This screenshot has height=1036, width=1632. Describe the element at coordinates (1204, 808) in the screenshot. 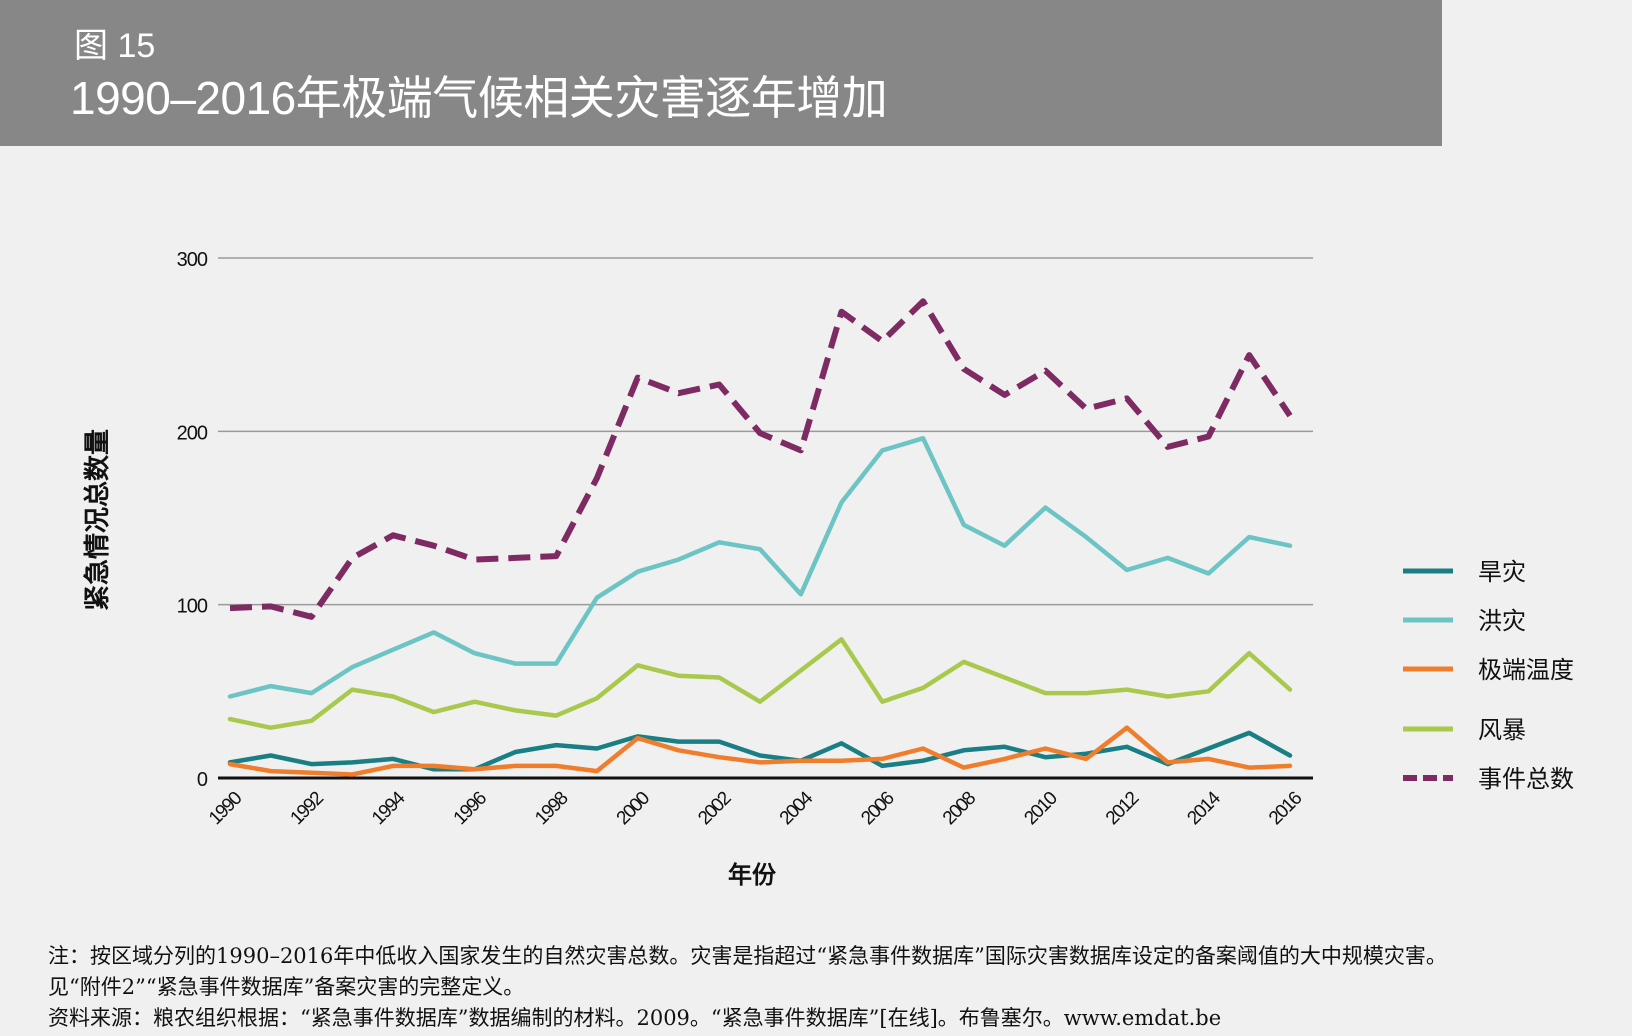

I see `x-tick-label: 2014` at that location.